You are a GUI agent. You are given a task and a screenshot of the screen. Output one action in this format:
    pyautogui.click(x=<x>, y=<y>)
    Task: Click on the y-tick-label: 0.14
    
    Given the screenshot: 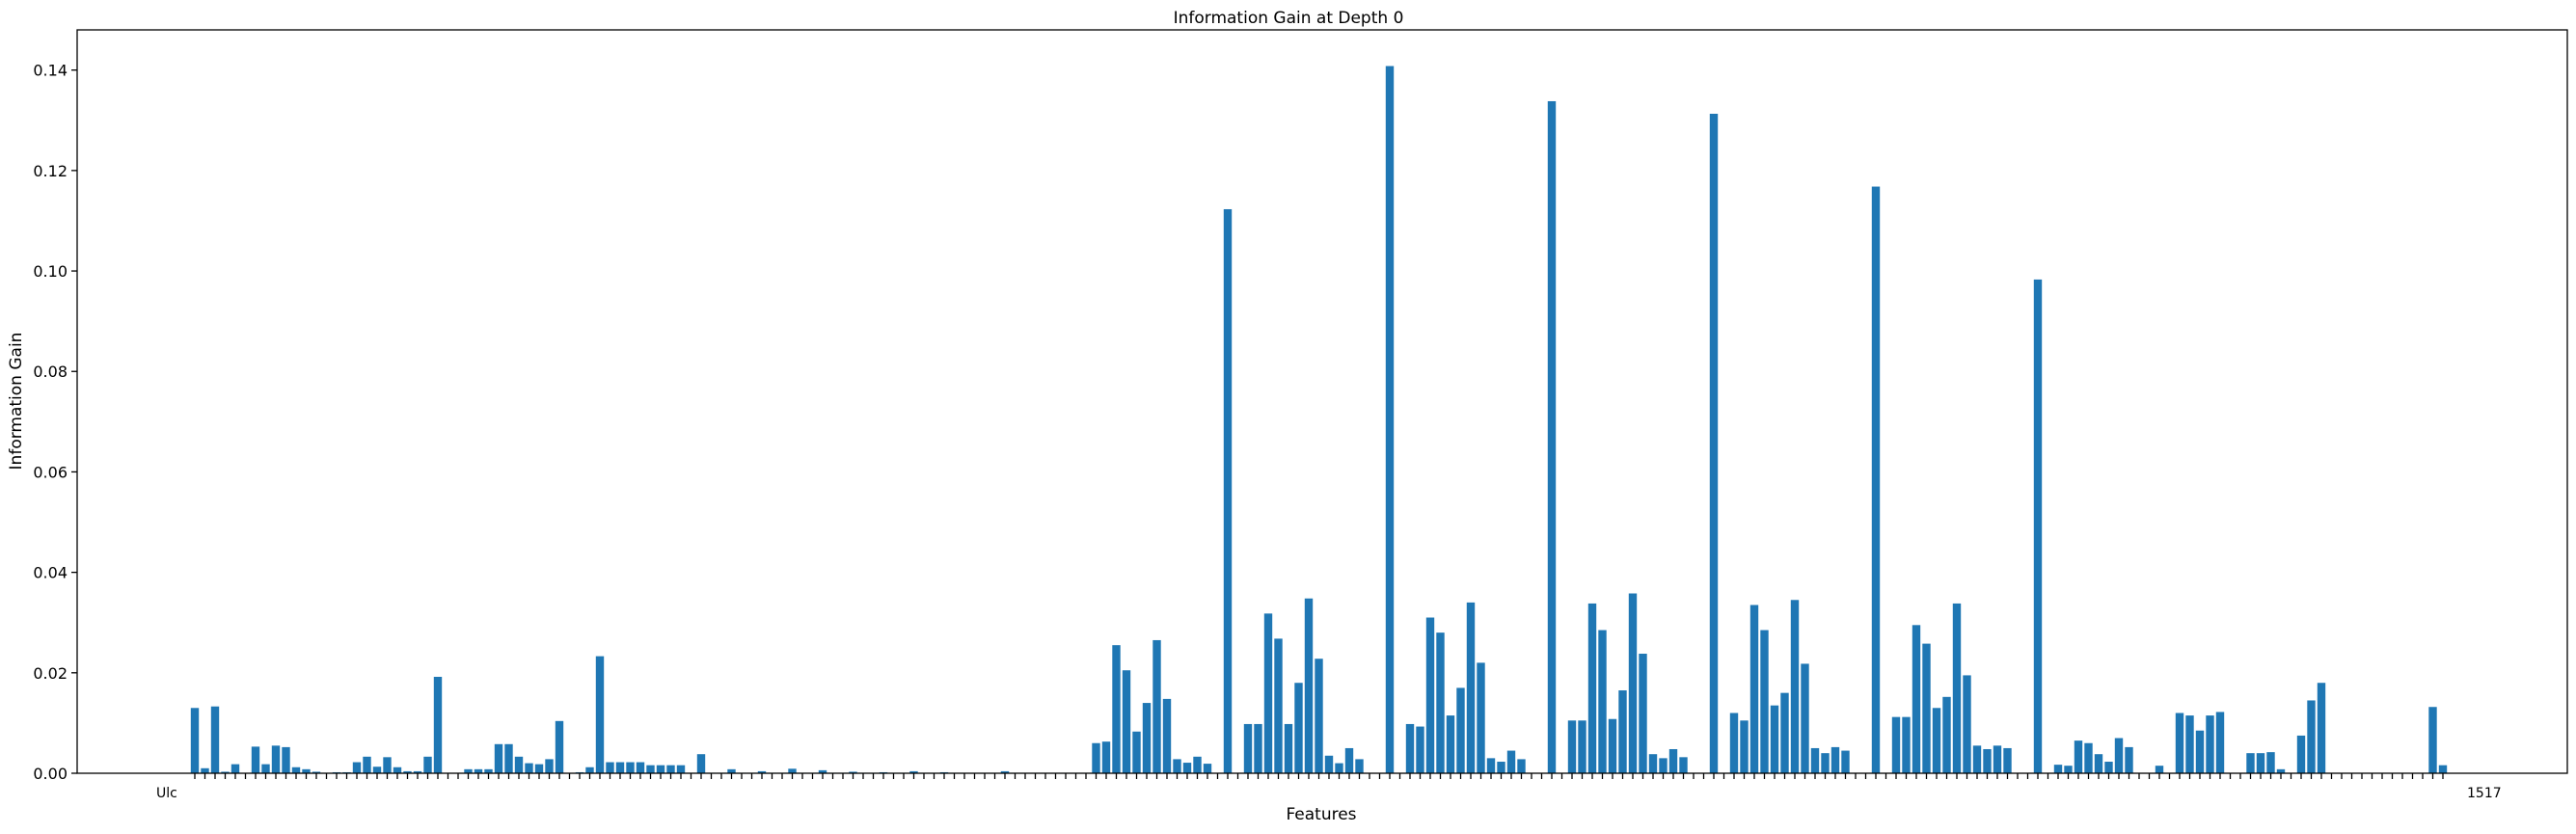 What is the action you would take?
    pyautogui.click(x=50, y=71)
    